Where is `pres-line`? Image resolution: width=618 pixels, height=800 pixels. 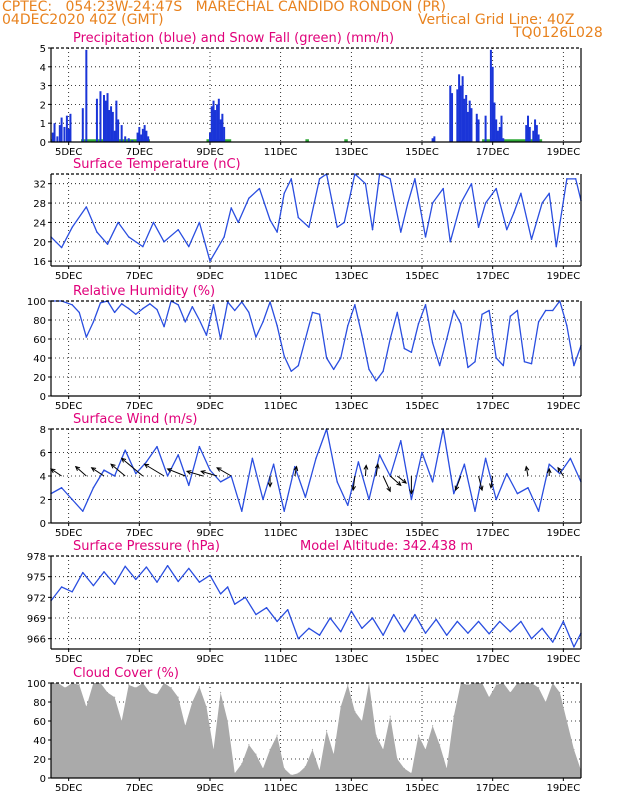
pres-line is located at coordinates (316, 606).